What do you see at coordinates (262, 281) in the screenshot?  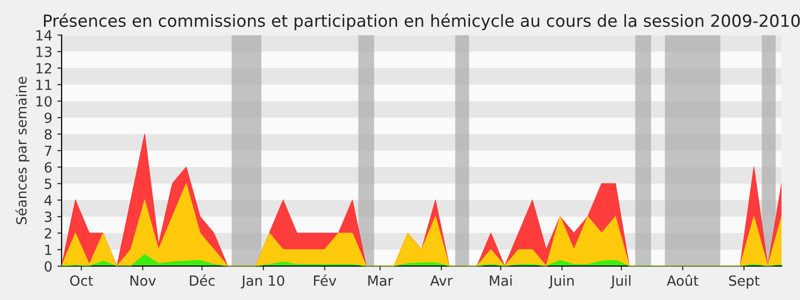 I see `x-tick-label: Jan 10` at bounding box center [262, 281].